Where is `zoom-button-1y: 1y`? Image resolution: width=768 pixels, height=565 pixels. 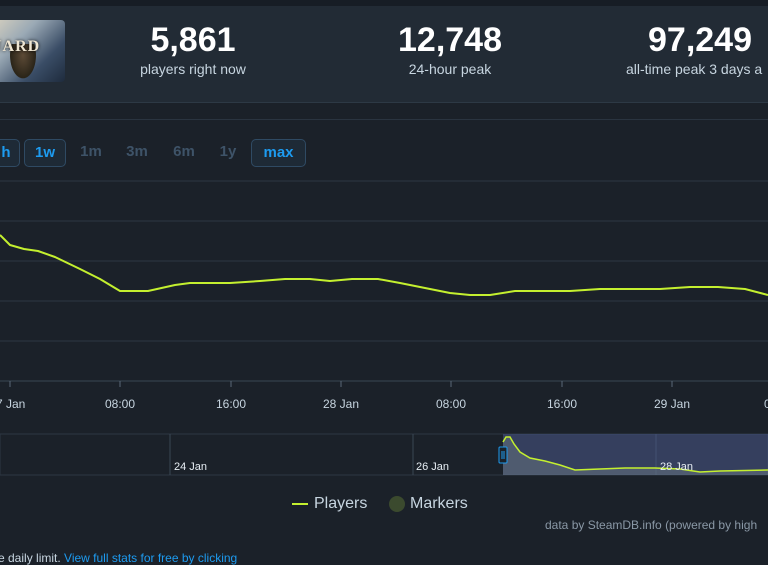 zoom-button-1y: 1y is located at coordinates (228, 151).